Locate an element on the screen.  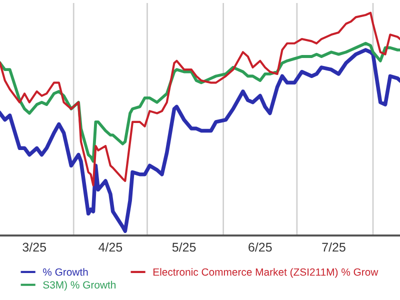
legend-label: S3M) % Growth is located at coordinates (79, 285).